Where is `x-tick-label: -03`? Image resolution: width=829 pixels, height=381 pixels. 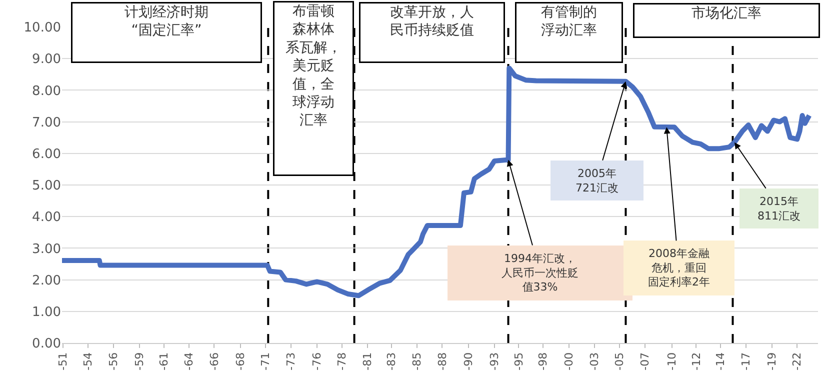 x-tick-label: -03 is located at coordinates (594, 361).